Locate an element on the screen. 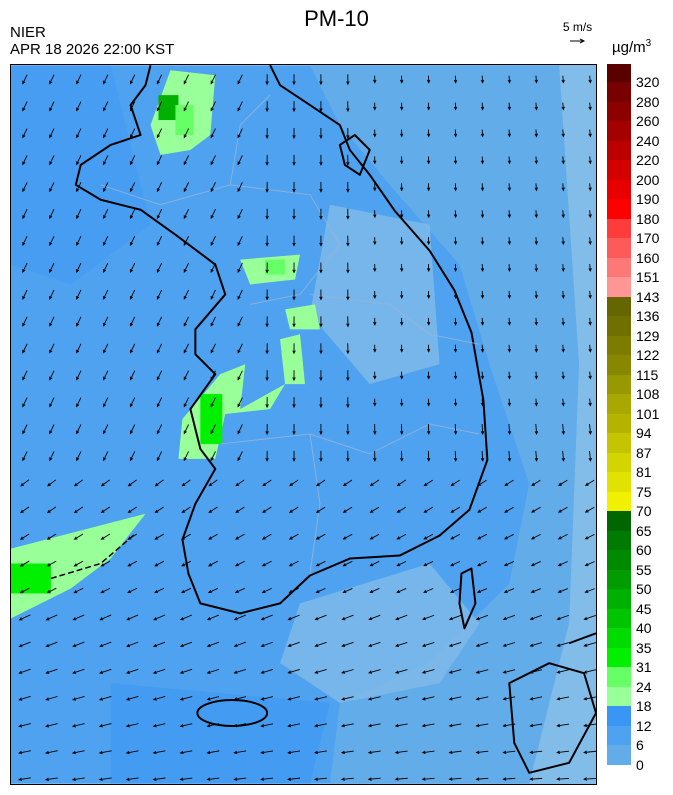 This screenshot has height=795, width=673. legend-label: 122 is located at coordinates (648, 355).